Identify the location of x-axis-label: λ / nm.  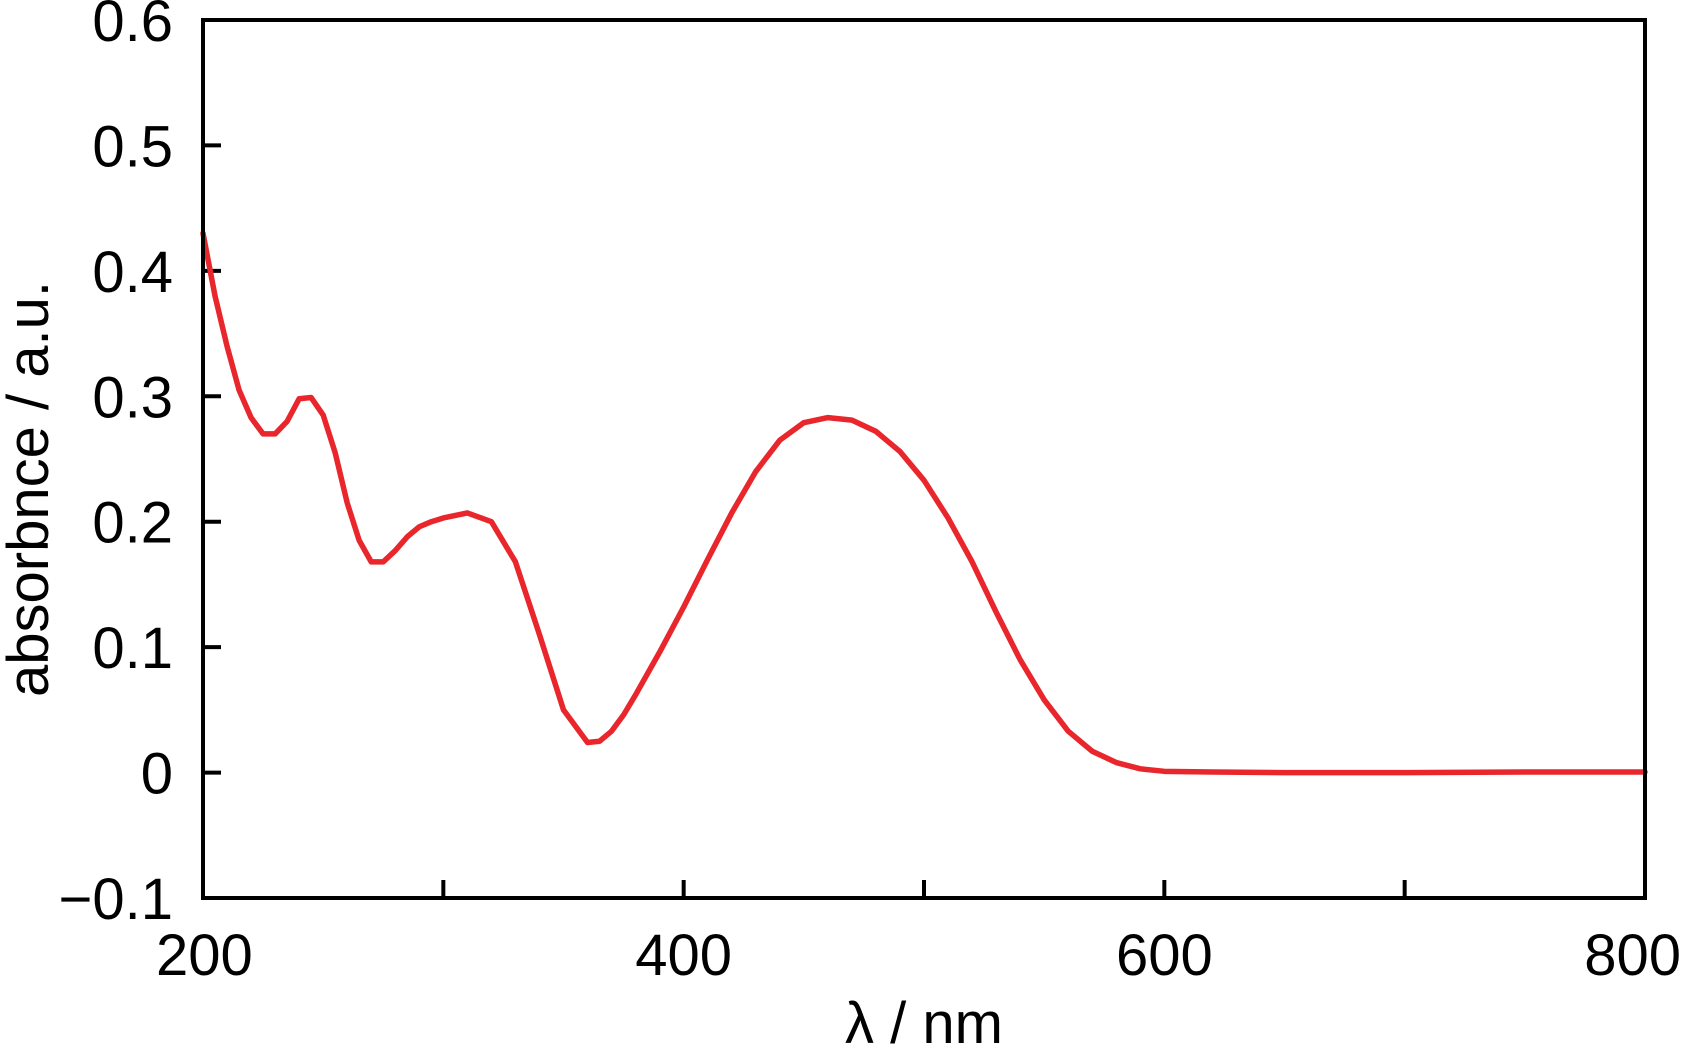
(924, 1023).